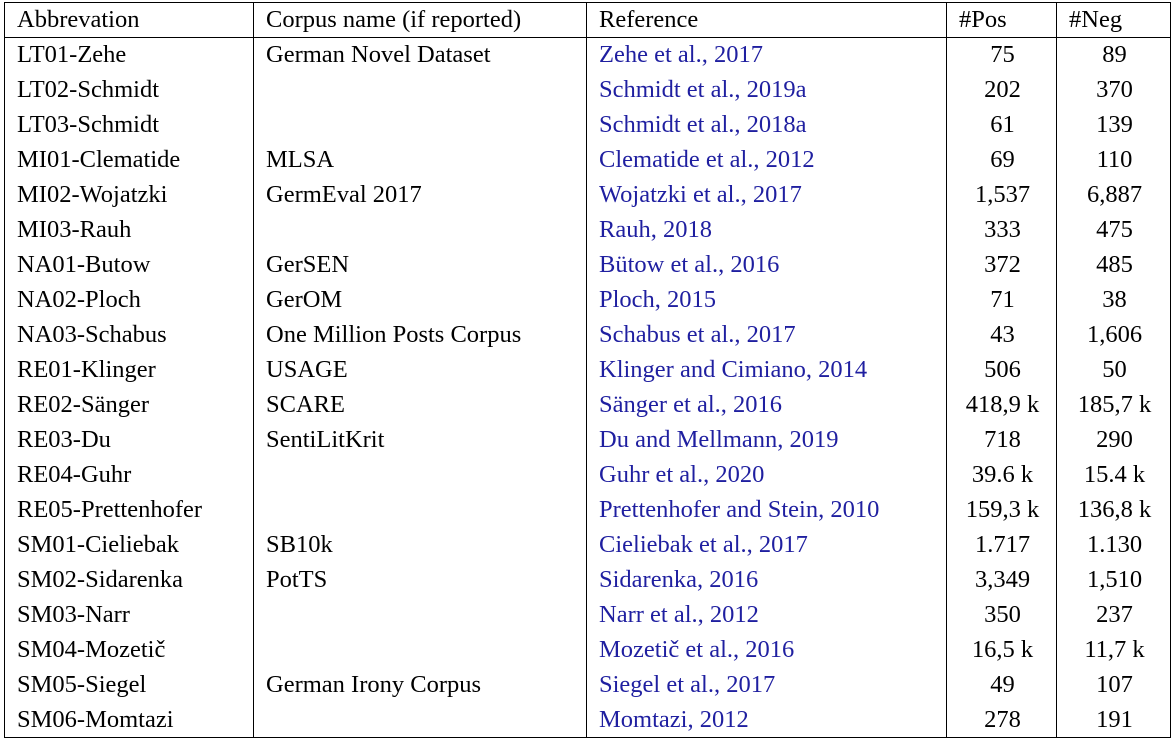  I want to click on cell-neg-count: 1.130, so click(1113, 545).